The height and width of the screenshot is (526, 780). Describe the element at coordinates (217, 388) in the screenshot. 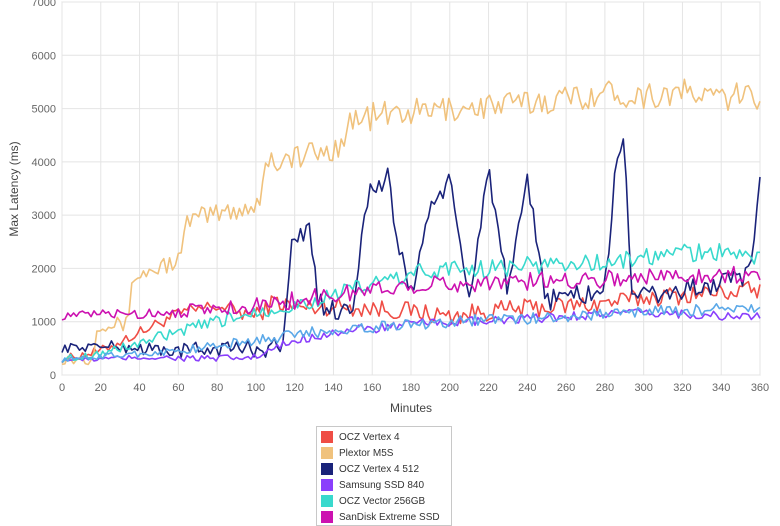

I see `x-tick-label: 80` at that location.